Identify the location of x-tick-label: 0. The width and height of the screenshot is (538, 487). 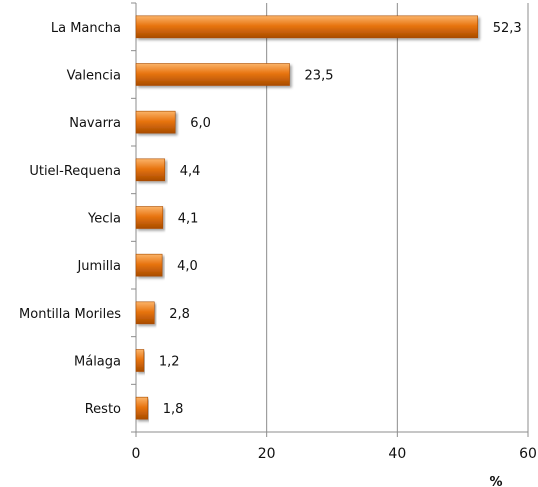
(136, 454).